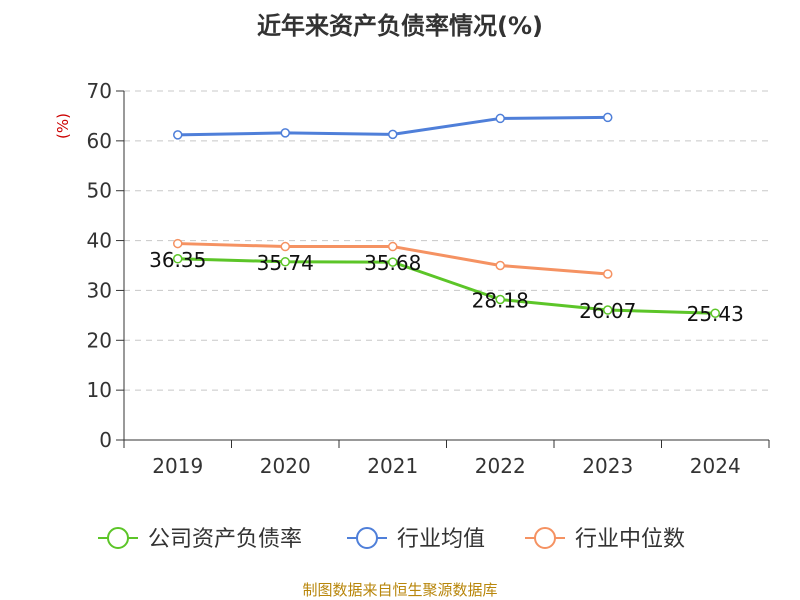 The width and height of the screenshot is (800, 600). I want to click on data-label: 25.43, so click(715, 314).